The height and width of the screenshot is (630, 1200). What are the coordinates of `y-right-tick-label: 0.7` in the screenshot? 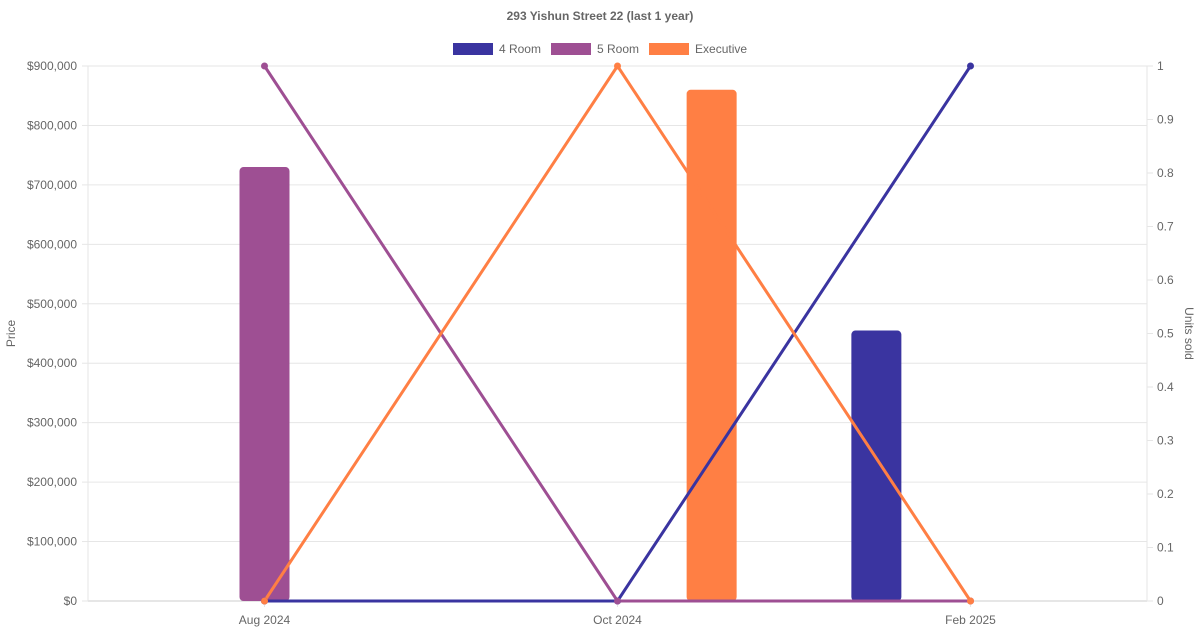 It's located at (1165, 227).